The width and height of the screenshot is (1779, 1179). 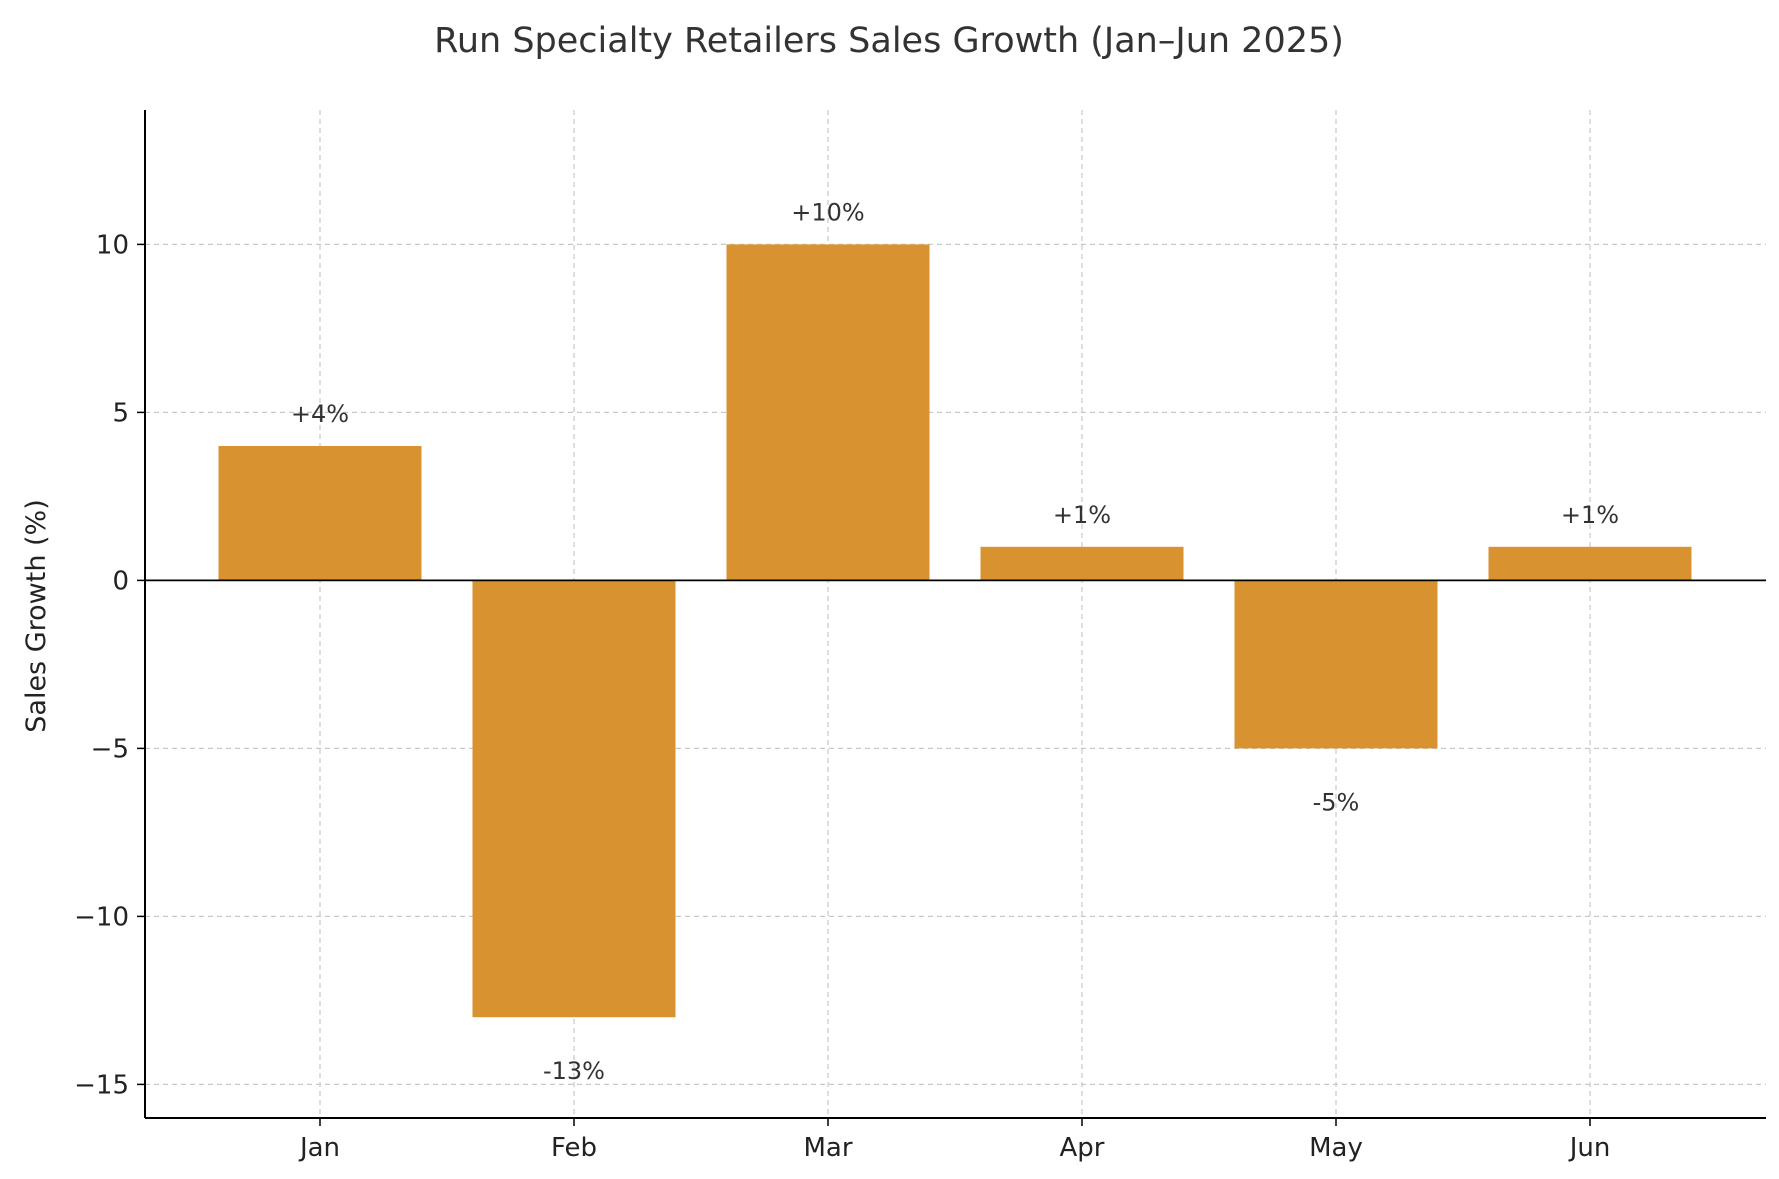 I want to click on x-tick-label: Apr, so click(x=1082, y=1148).